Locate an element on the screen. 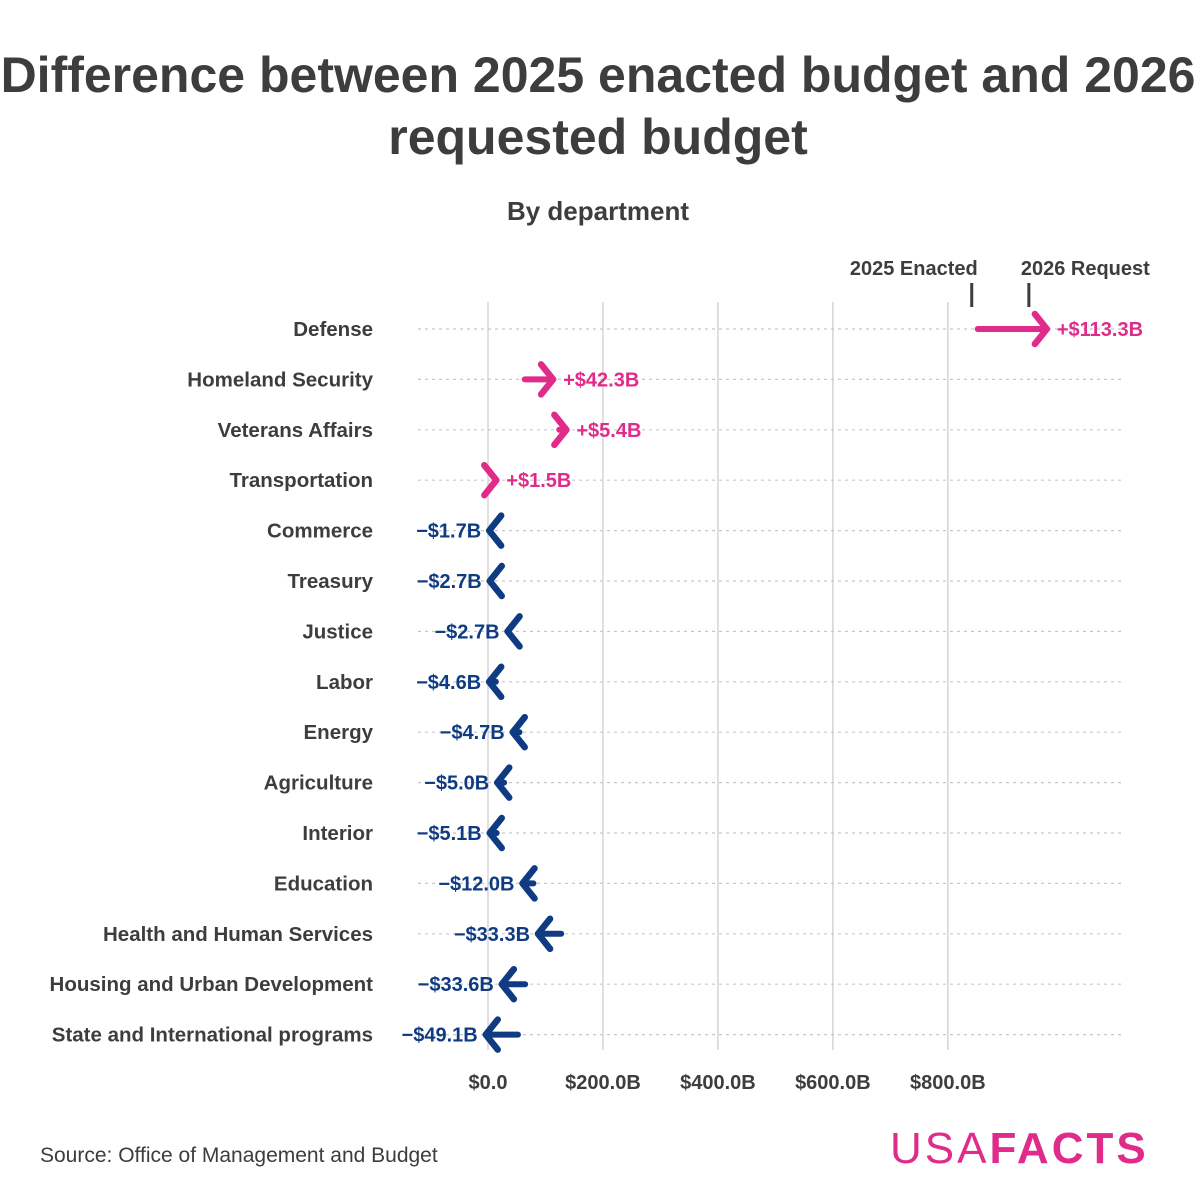  value-label: +$1.5B is located at coordinates (538, 481).